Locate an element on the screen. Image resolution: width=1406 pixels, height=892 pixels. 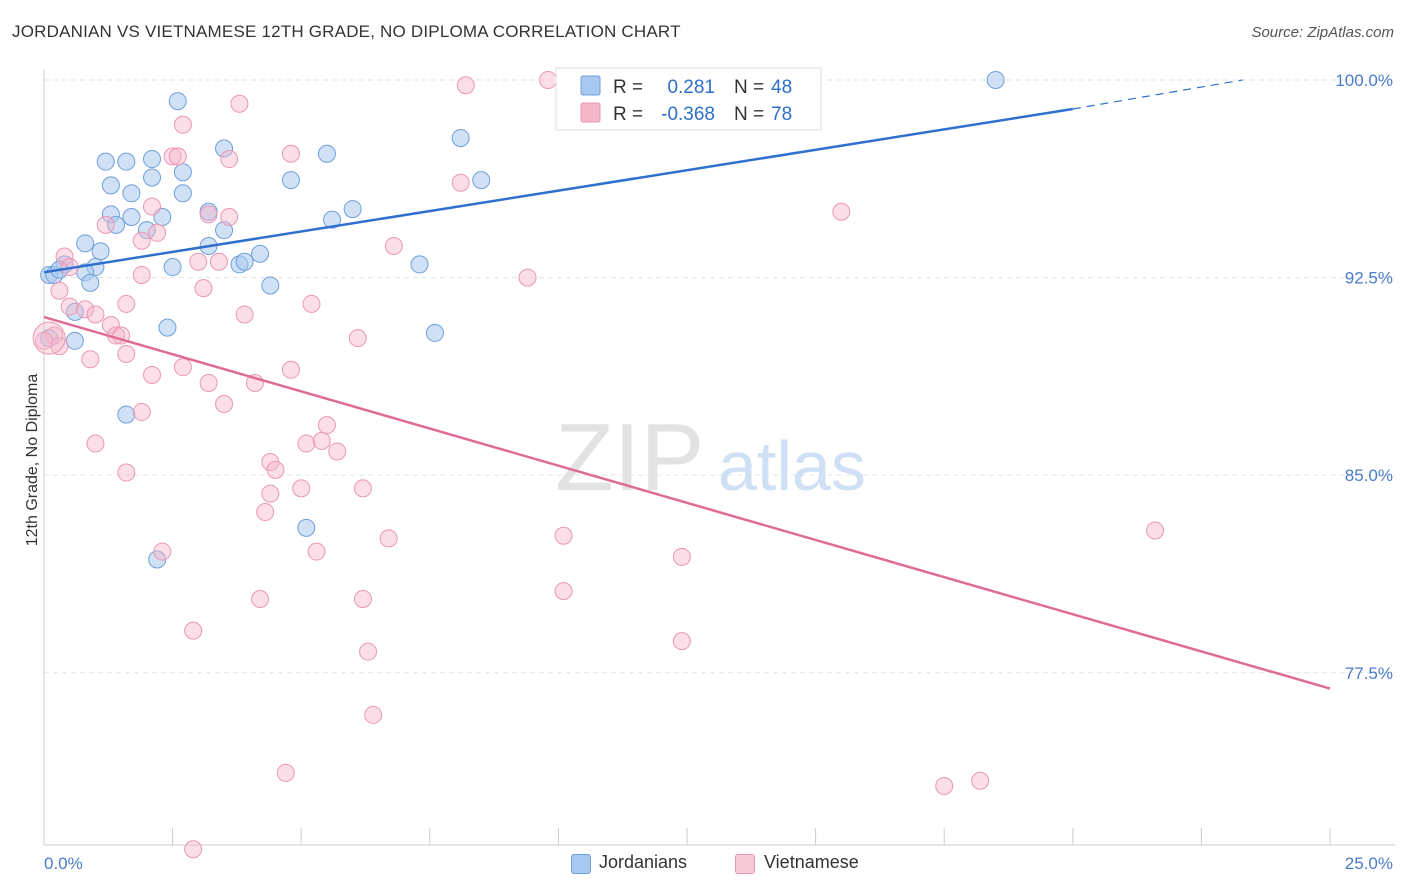
y-tick-labels: 77.5% 85.0% 92.5% 100.0% is located at coordinates (1364, 377).